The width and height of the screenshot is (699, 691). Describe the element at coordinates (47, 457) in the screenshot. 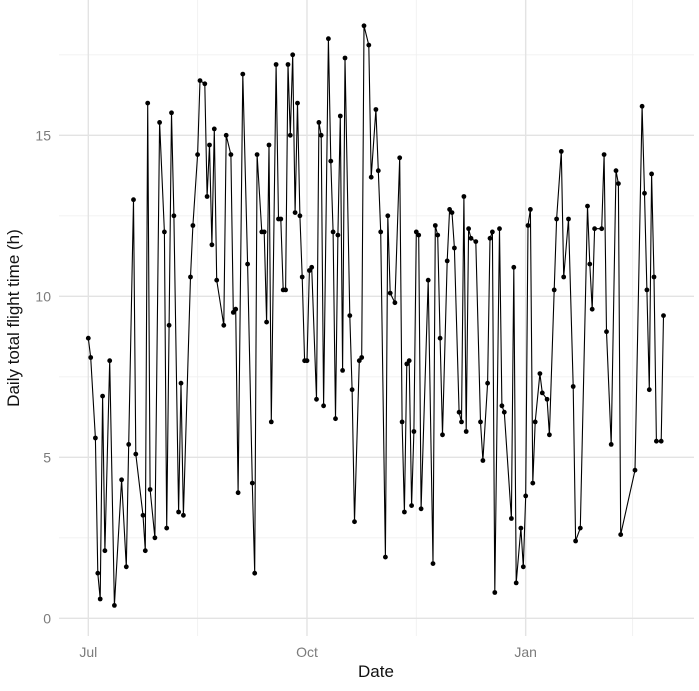

I see `y-tick-label: 5` at that location.